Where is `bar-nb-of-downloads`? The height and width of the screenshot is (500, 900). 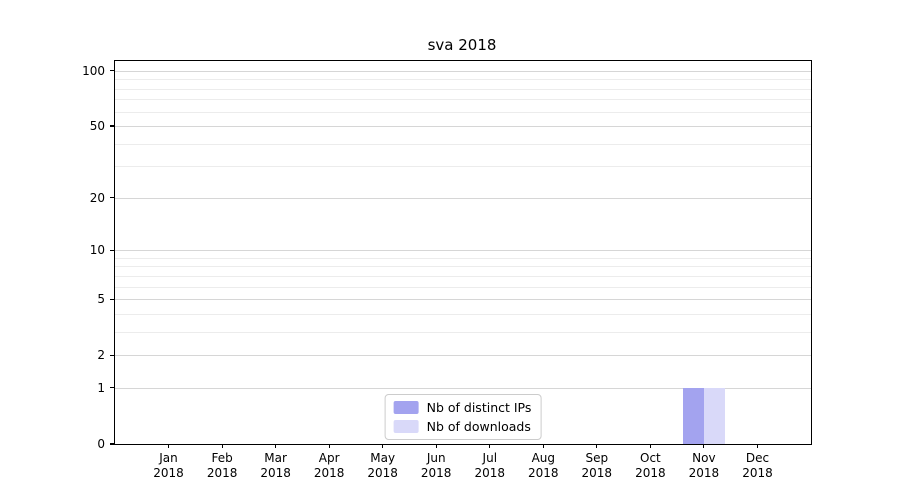 bar-nb-of-downloads is located at coordinates (714, 415).